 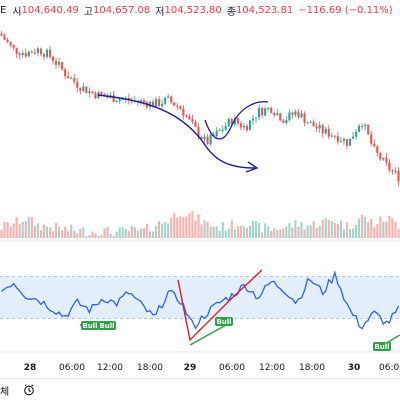 What do you see at coordinates (354, 368) in the screenshot?
I see `x-tick-label: 30` at bounding box center [354, 368].